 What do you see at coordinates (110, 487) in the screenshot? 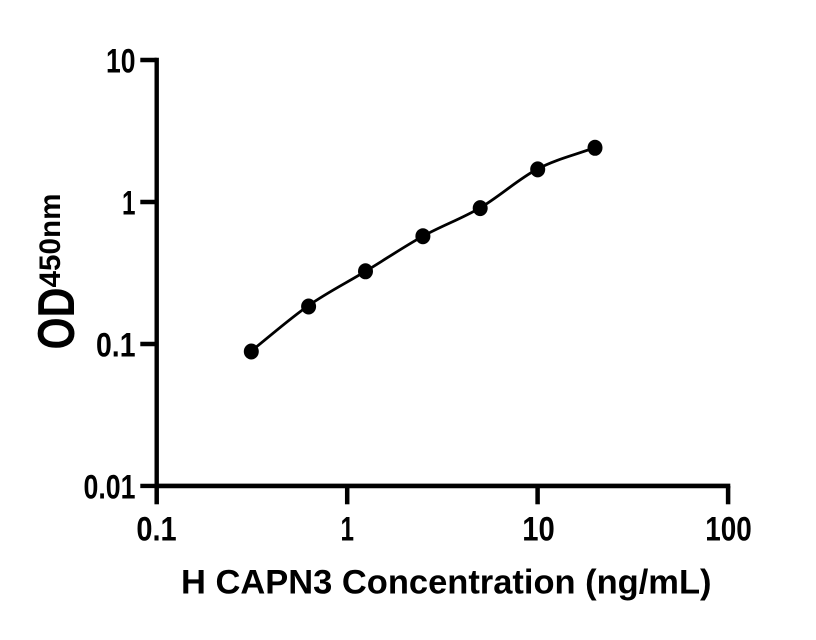
I see `svg-text: 0.01` at bounding box center [110, 487].